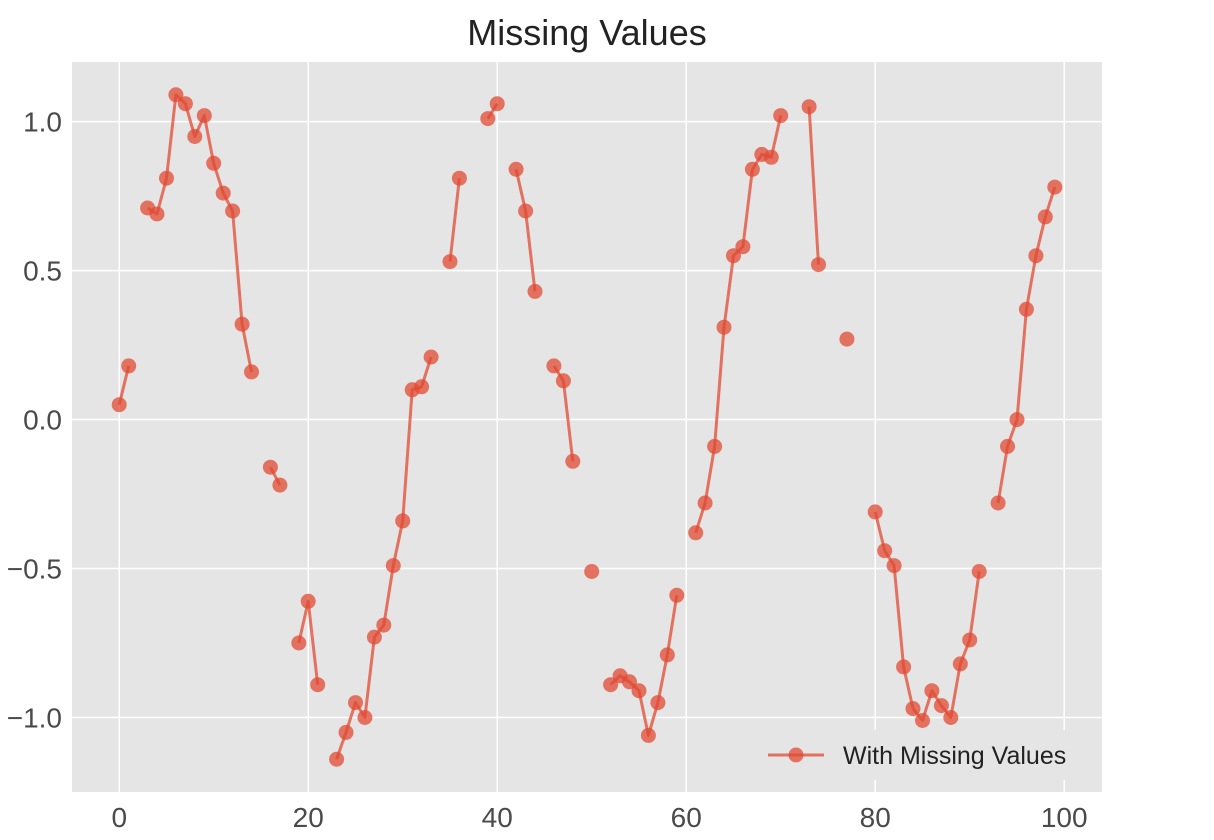 This screenshot has height=840, width=1214. I want to click on legend-label: With Missing Values, so click(954, 756).